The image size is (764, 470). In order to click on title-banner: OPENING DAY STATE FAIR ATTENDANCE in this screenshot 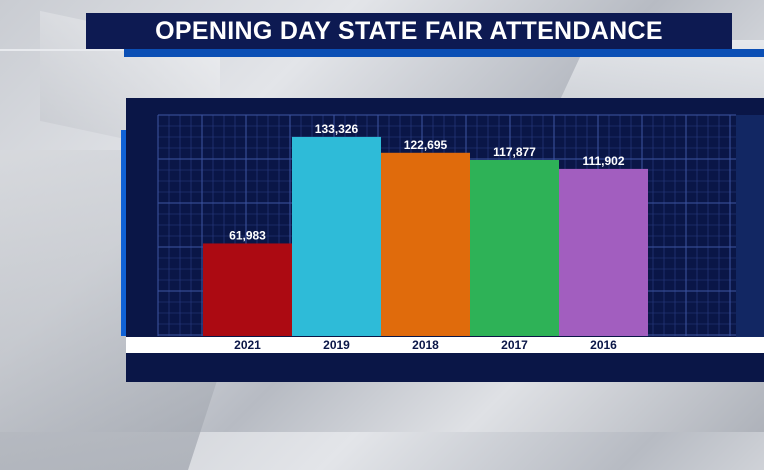, I will do `click(409, 31)`.